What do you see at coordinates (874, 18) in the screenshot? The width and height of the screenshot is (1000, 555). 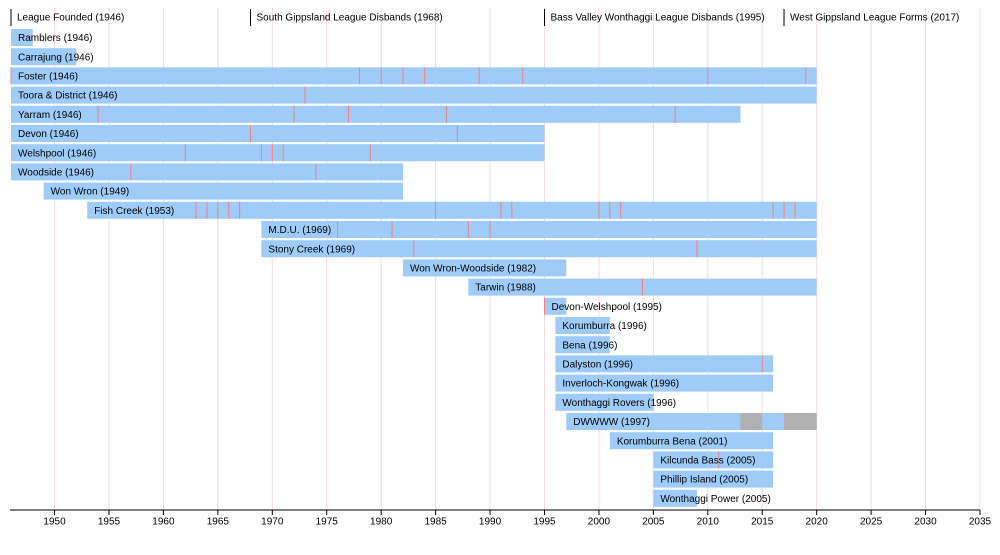 I see `event-label: West Gippsland League Forms (2017)` at bounding box center [874, 18].